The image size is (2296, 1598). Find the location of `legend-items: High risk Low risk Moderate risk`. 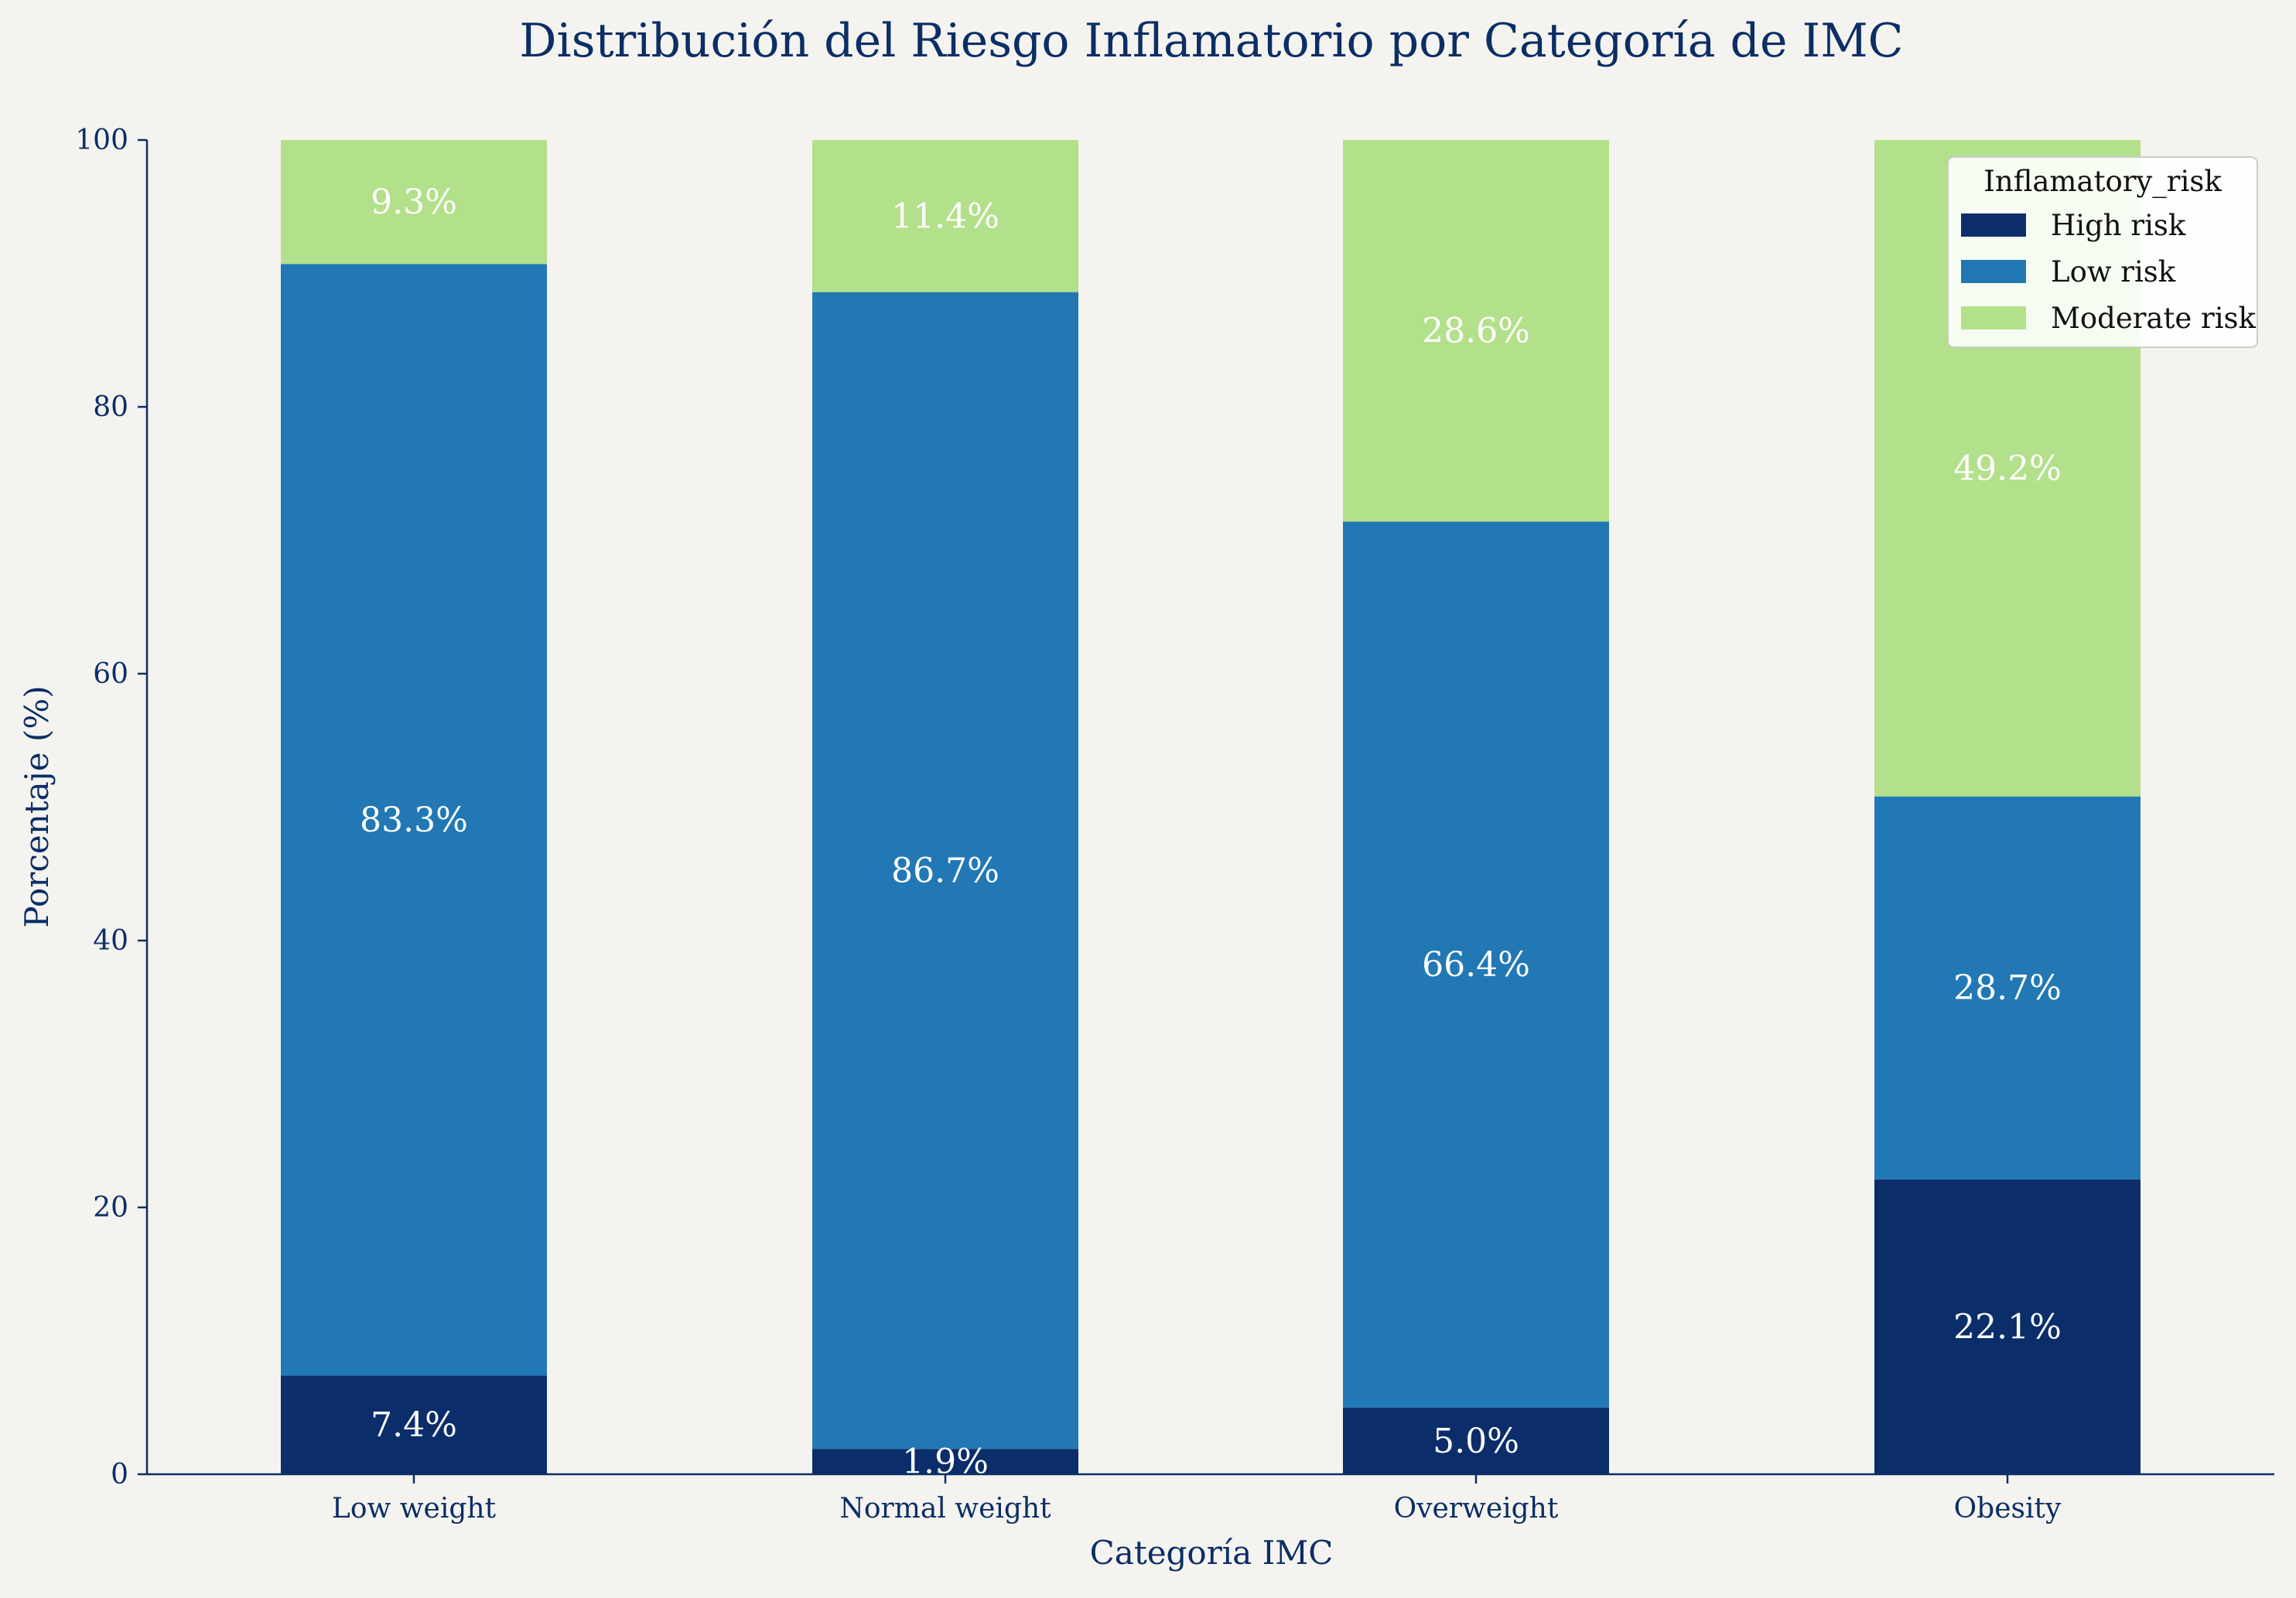

legend-items: High risk Low risk Moderate risk is located at coordinates (2109, 272).